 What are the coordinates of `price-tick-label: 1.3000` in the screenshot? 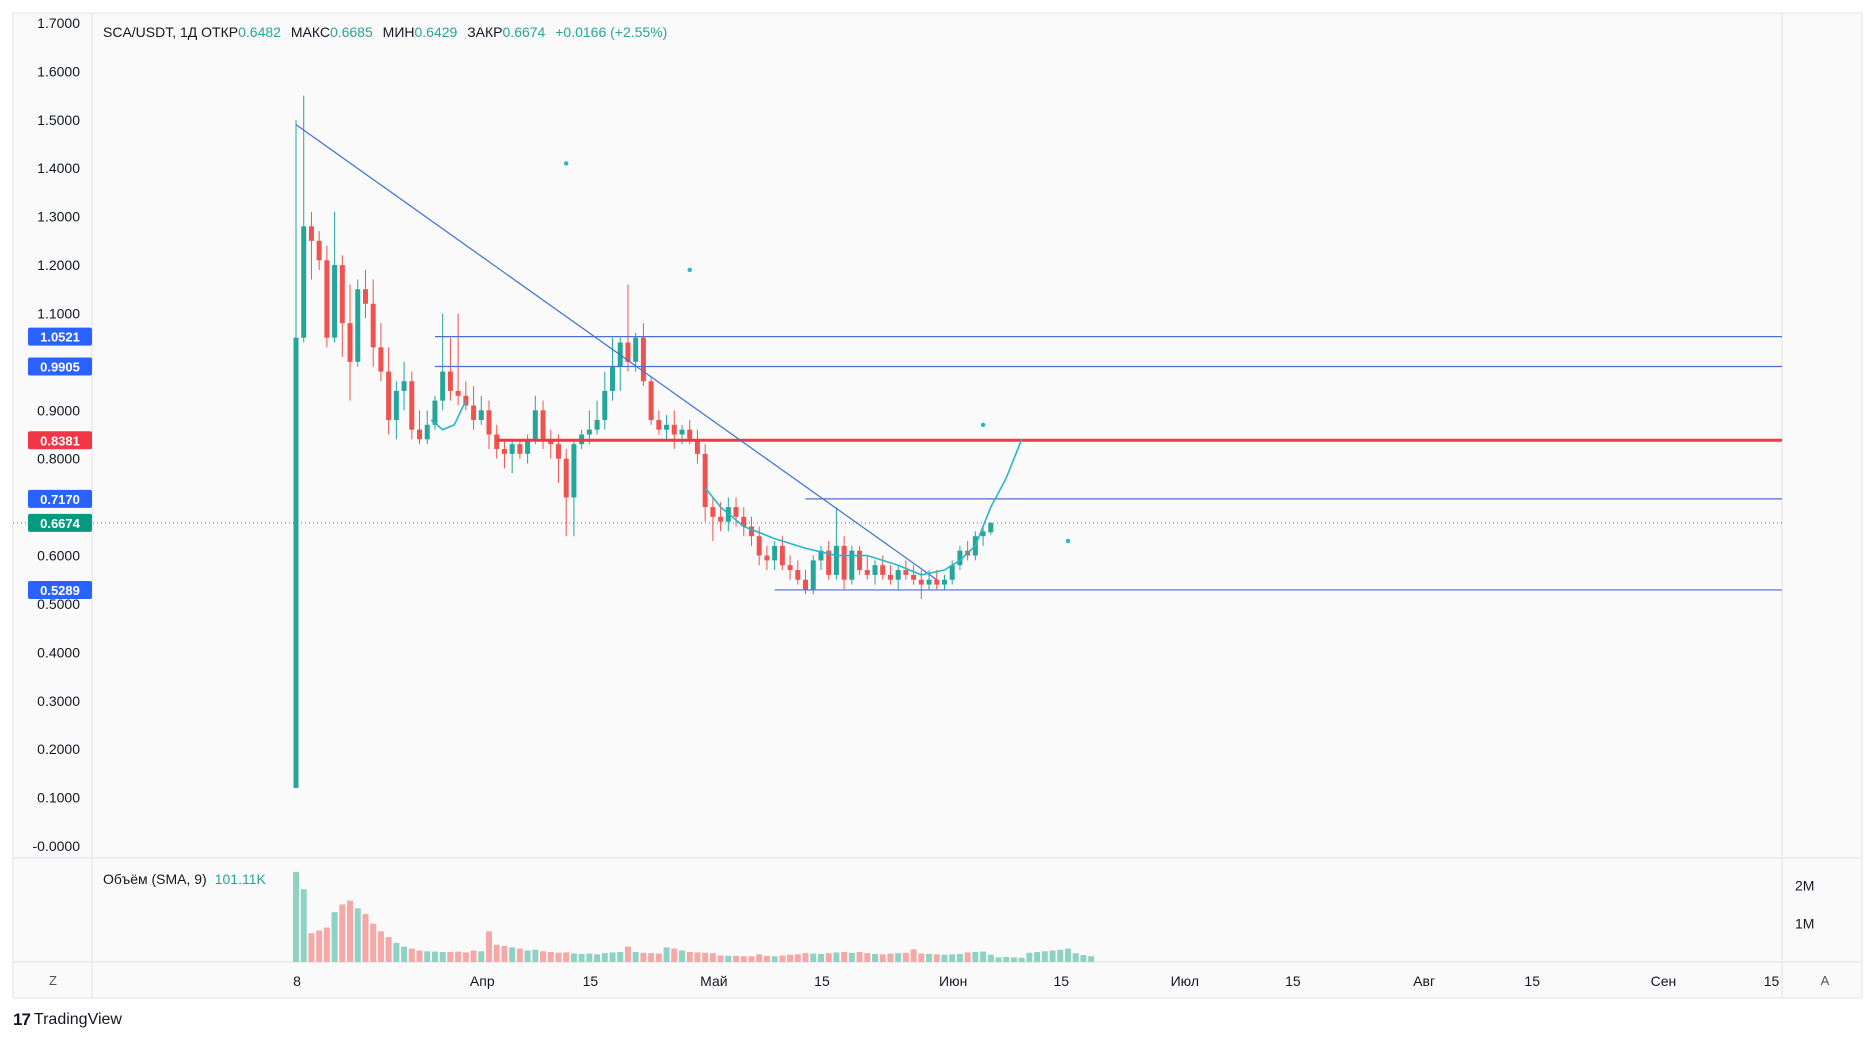 It's located at (58, 217).